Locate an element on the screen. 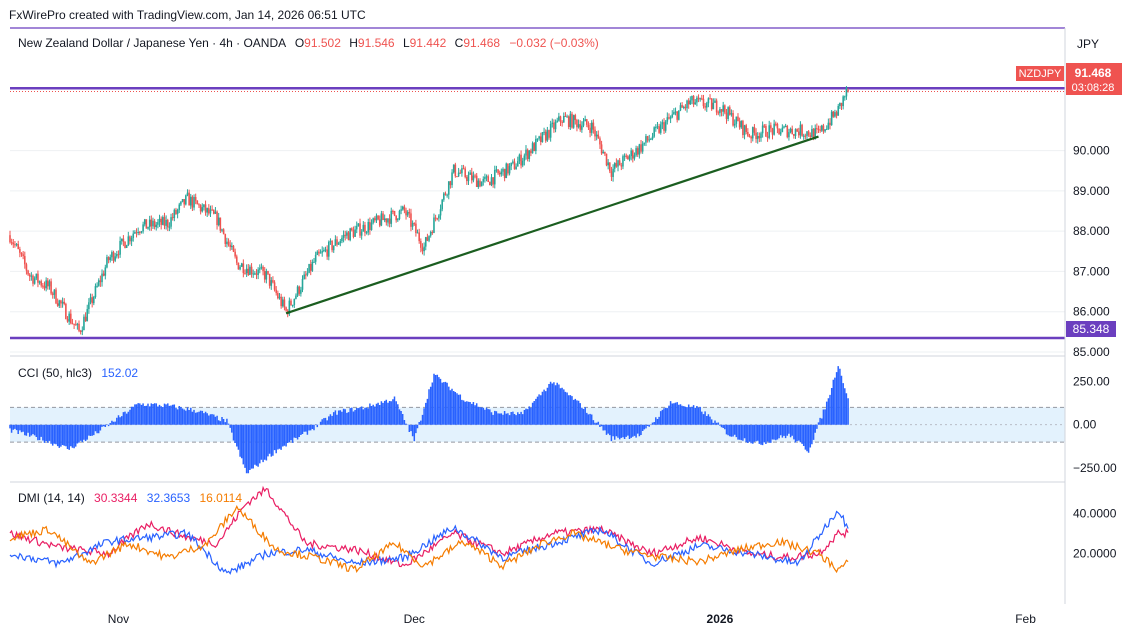 The width and height of the screenshot is (1123, 640). time-tick-label: Dec is located at coordinates (414, 619).